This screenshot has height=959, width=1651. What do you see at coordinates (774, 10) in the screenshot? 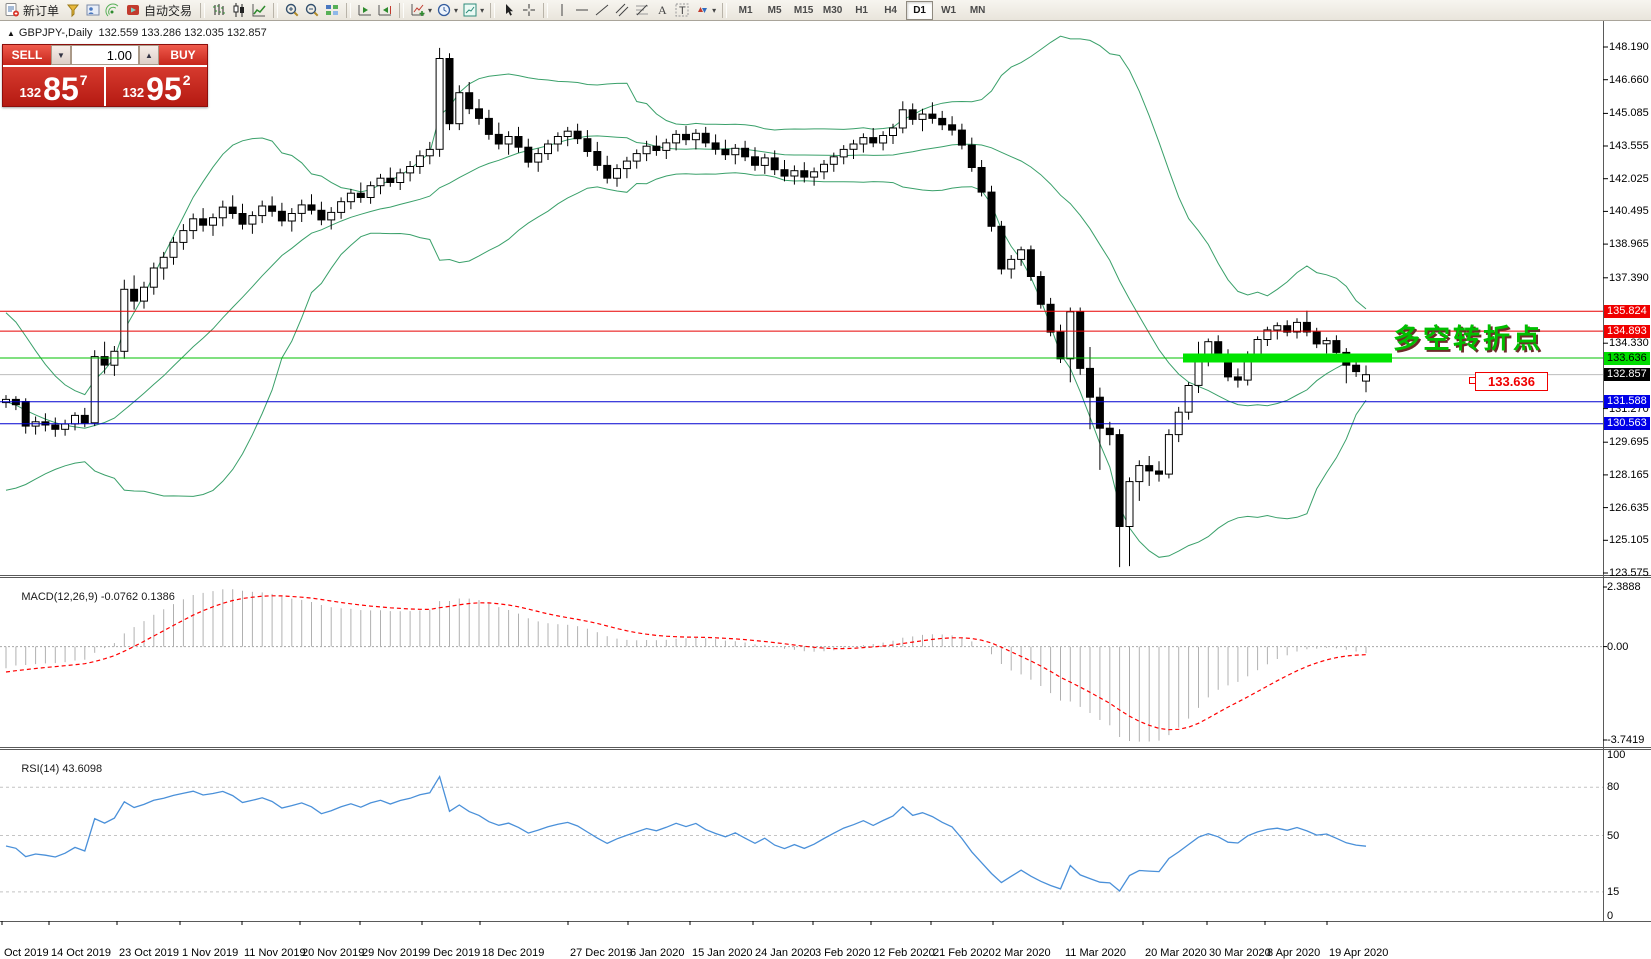
I see `timeframe-m5-button: M5` at bounding box center [774, 10].